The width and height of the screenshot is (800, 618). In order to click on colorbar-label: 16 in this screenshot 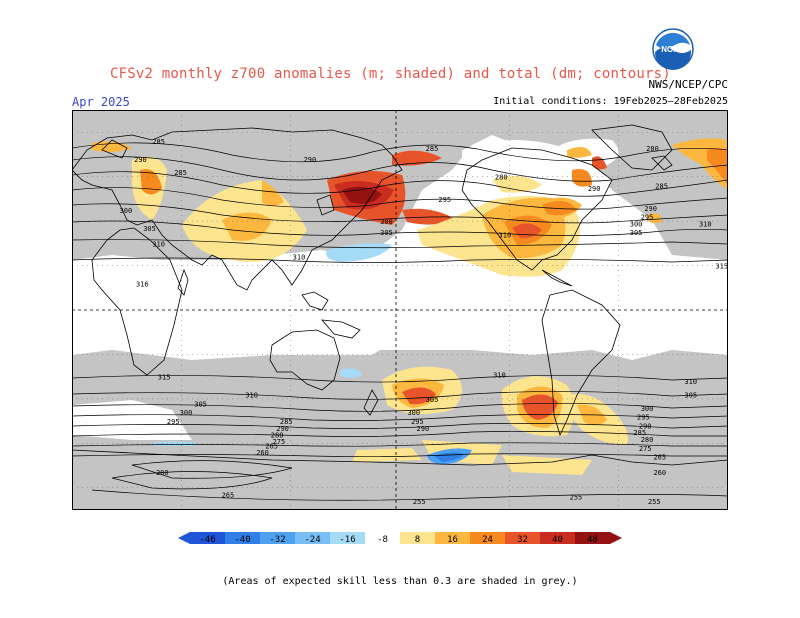, I will do `click(452, 540)`.